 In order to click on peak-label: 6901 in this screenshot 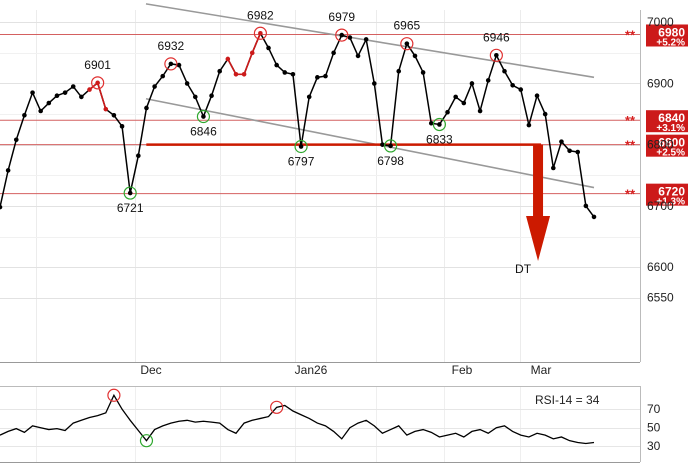, I will do `click(97, 65)`.